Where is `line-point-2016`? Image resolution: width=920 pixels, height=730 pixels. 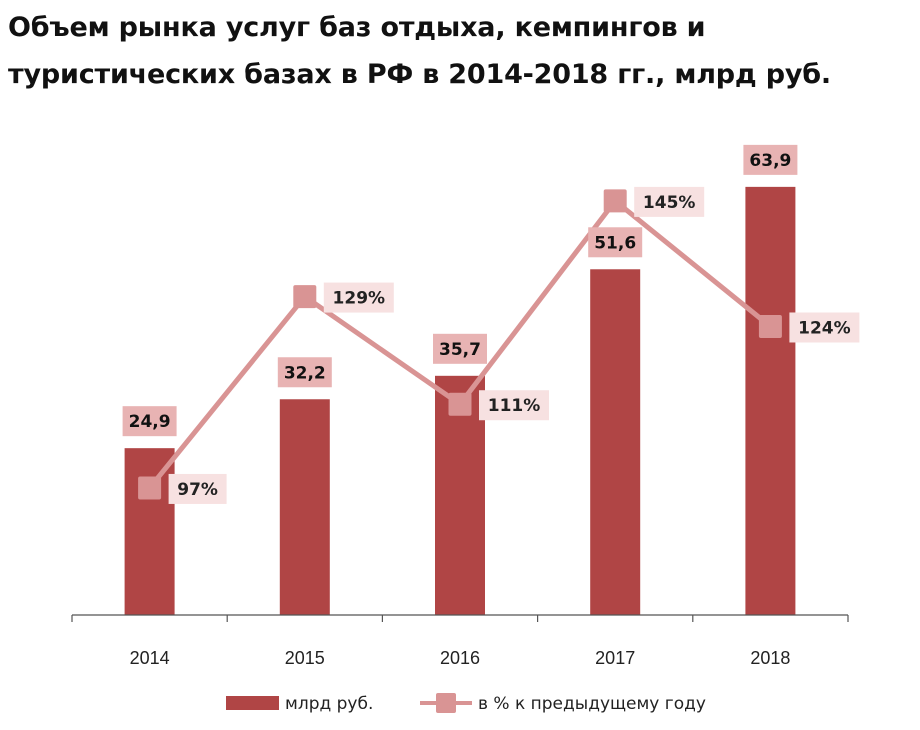 line-point-2016 is located at coordinates (460, 404).